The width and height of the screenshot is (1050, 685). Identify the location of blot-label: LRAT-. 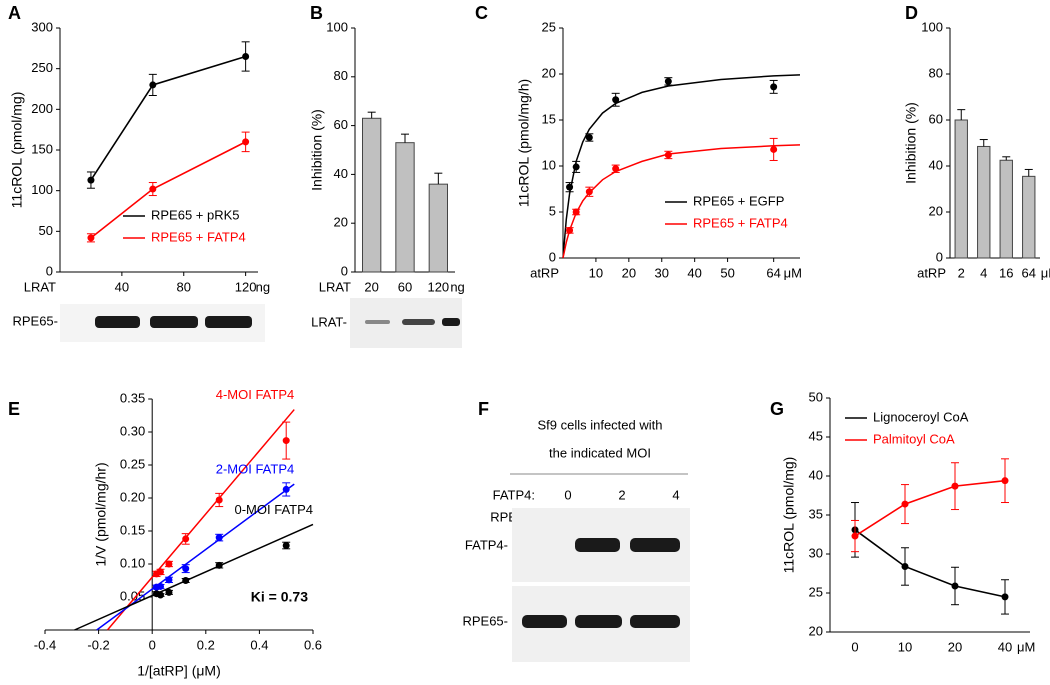
(329, 321).